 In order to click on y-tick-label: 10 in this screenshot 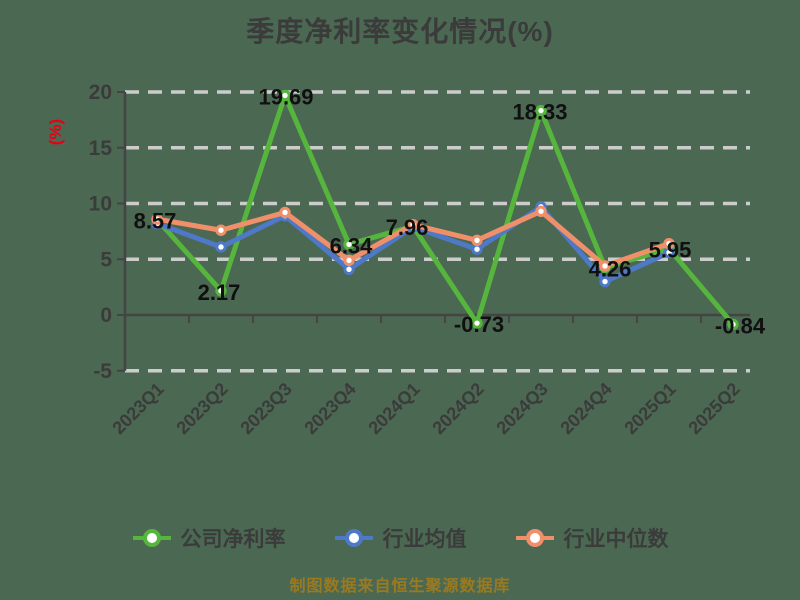, I will do `click(100, 204)`.